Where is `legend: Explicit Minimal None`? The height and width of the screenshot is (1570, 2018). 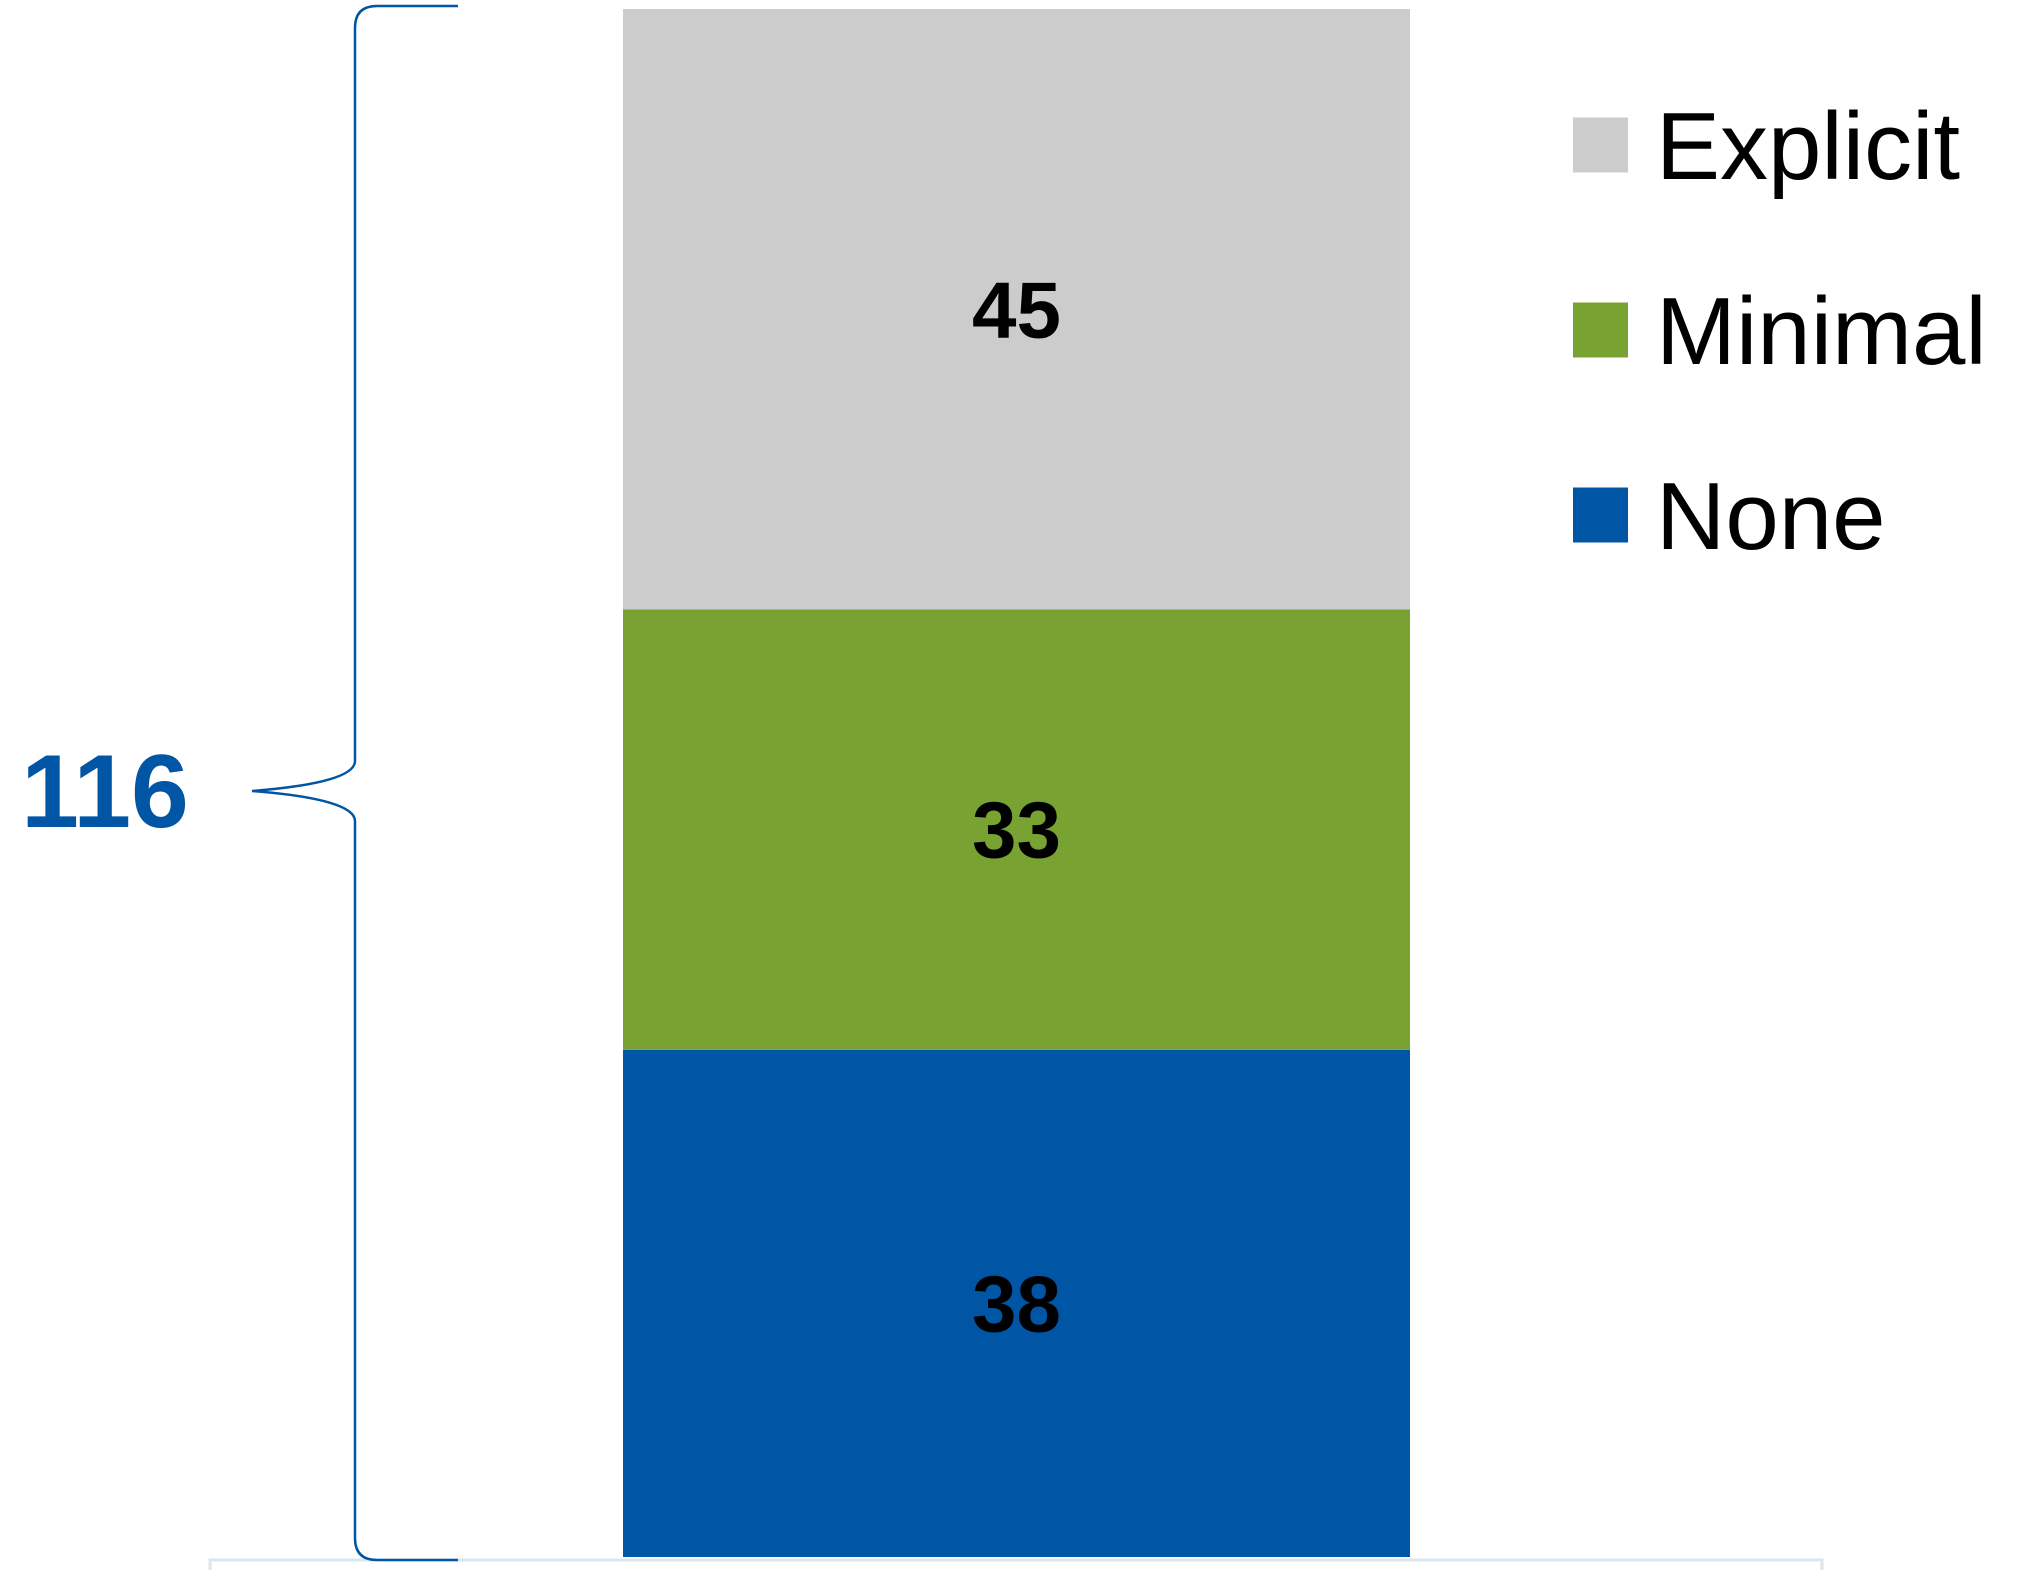 legend: Explicit Minimal None is located at coordinates (1780, 331).